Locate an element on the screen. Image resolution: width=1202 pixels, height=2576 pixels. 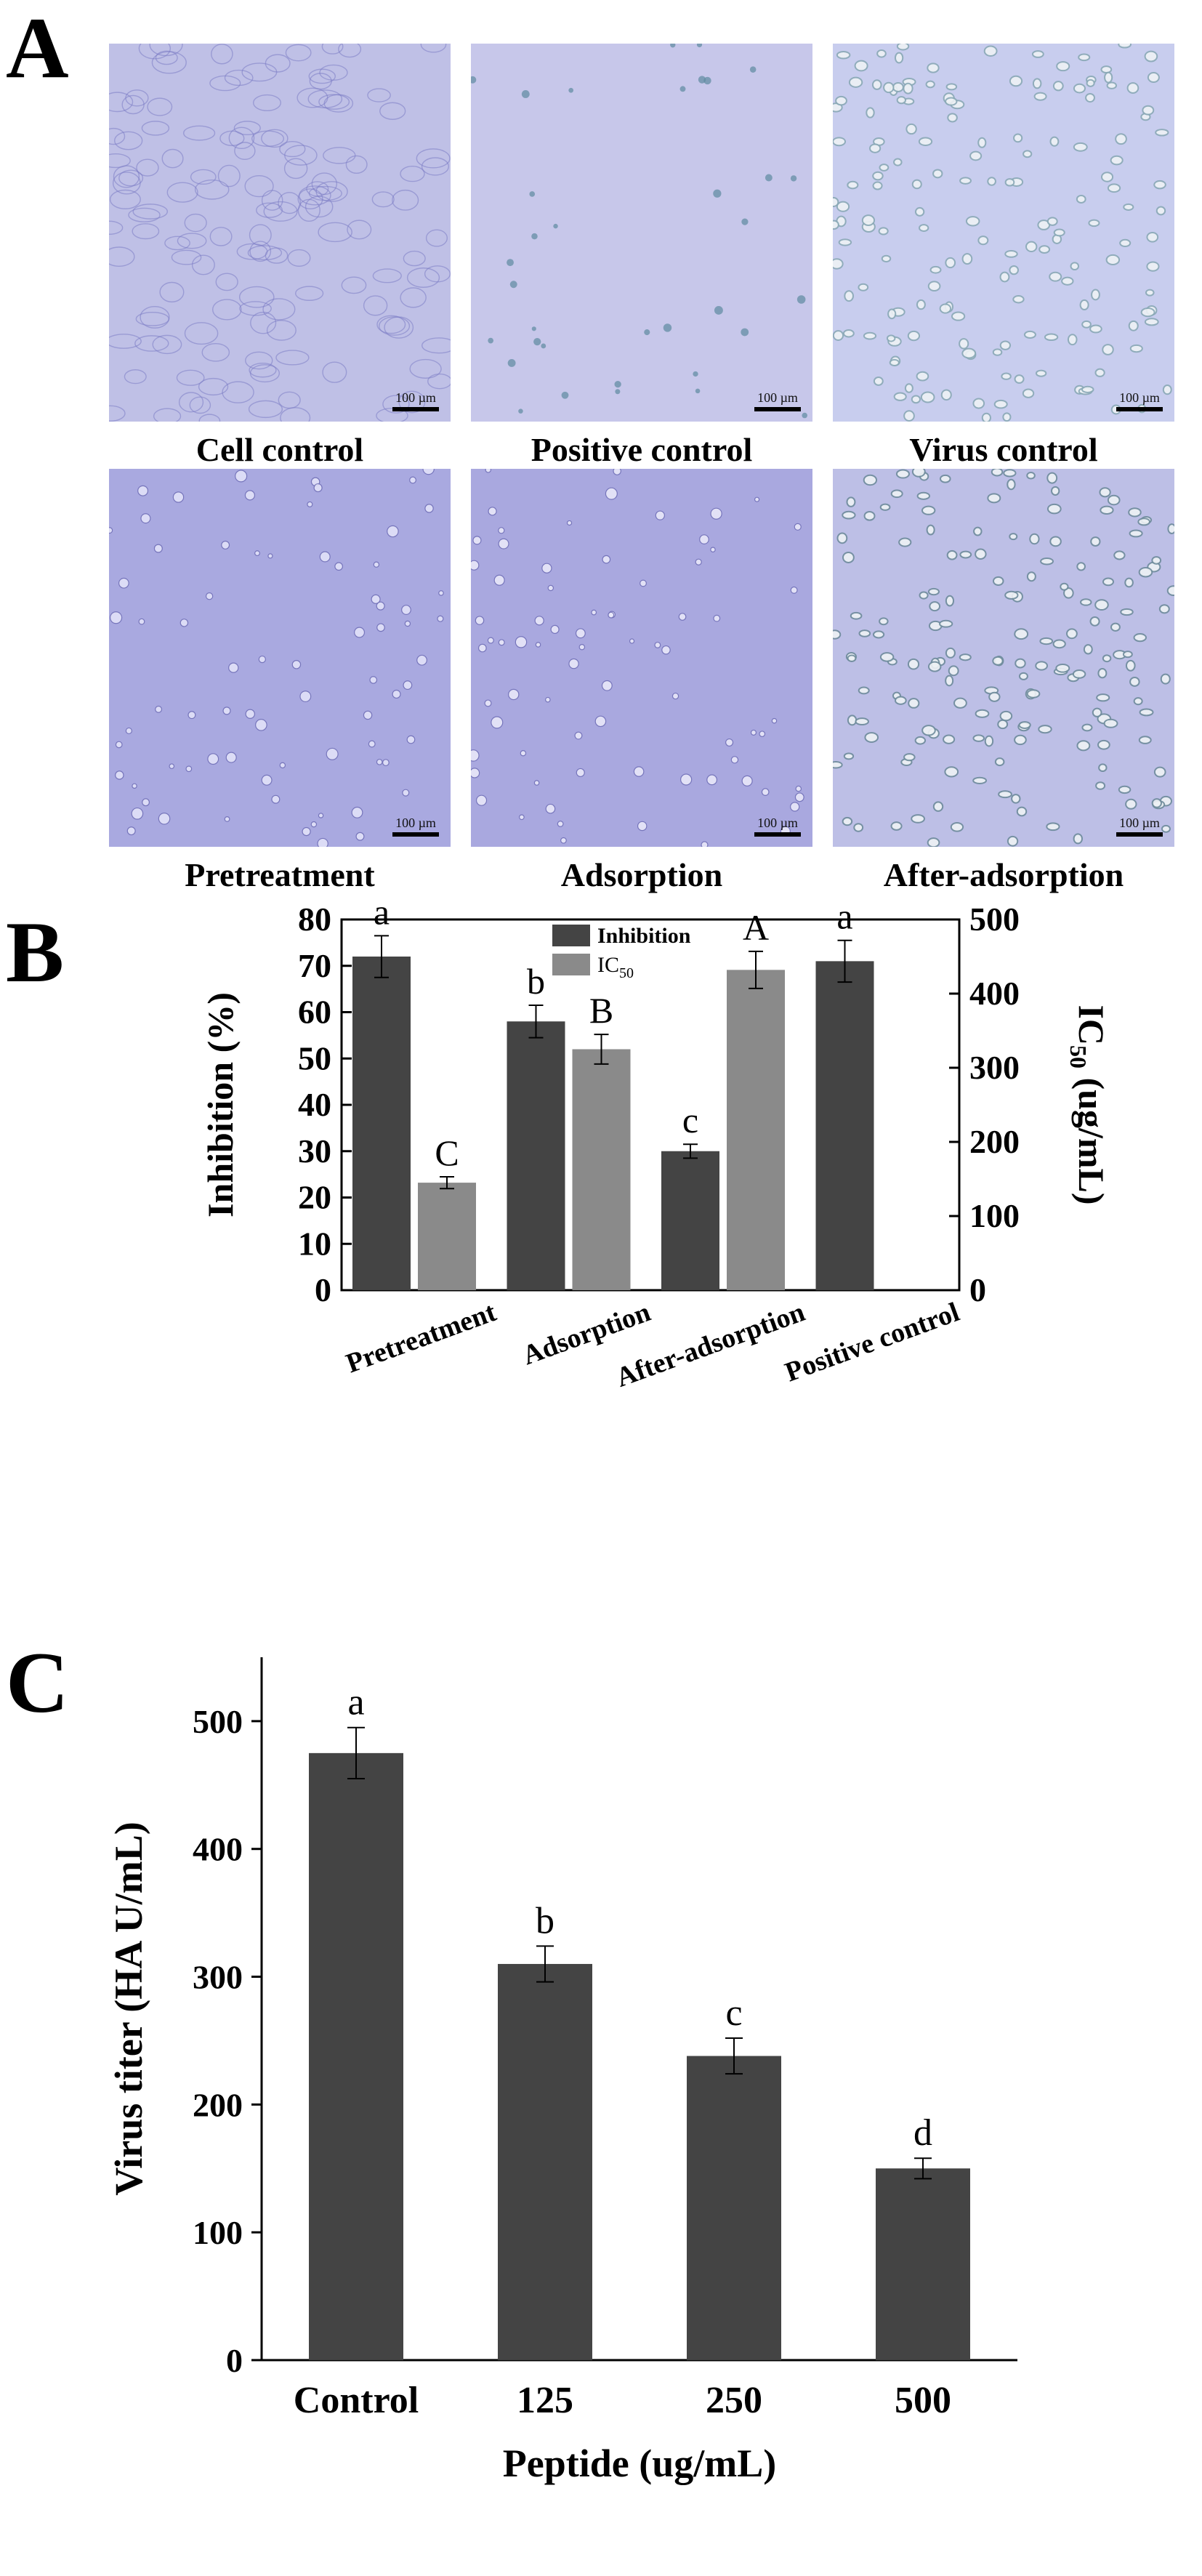
micrograph-background is located at coordinates (1004, 233).